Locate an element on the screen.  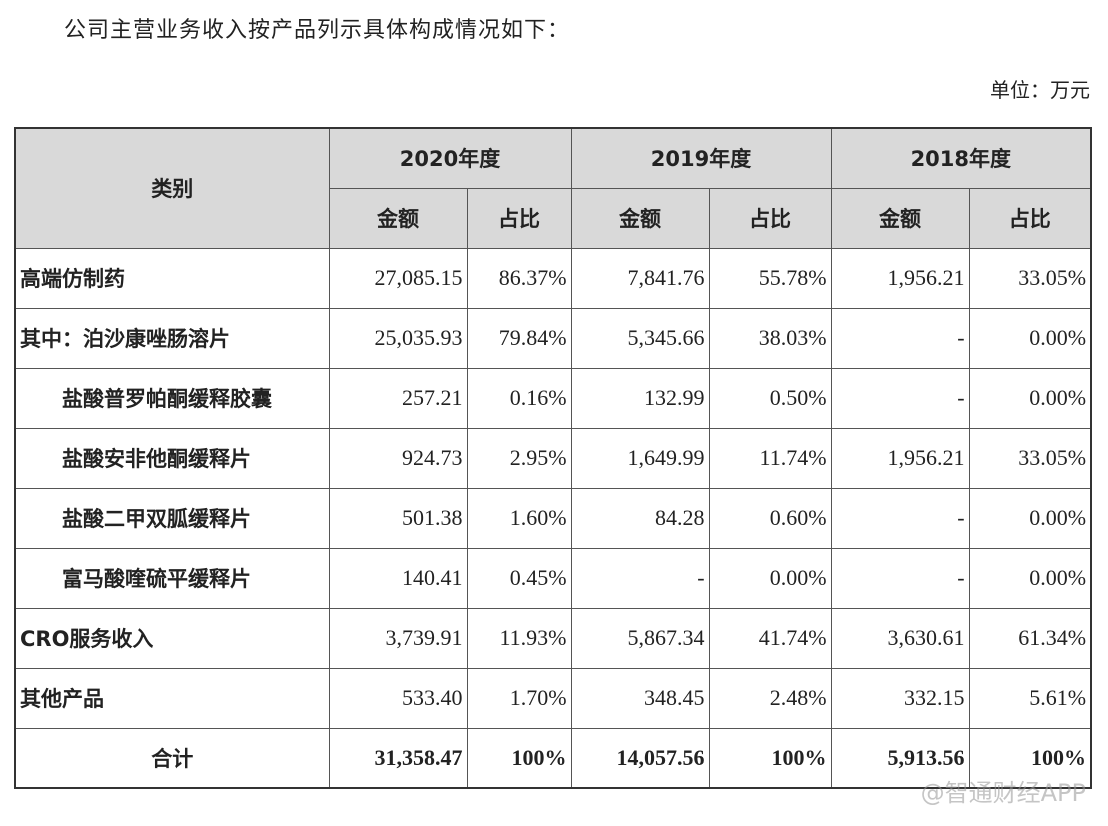
value-cell: 84.28 is located at coordinates (640, 518).